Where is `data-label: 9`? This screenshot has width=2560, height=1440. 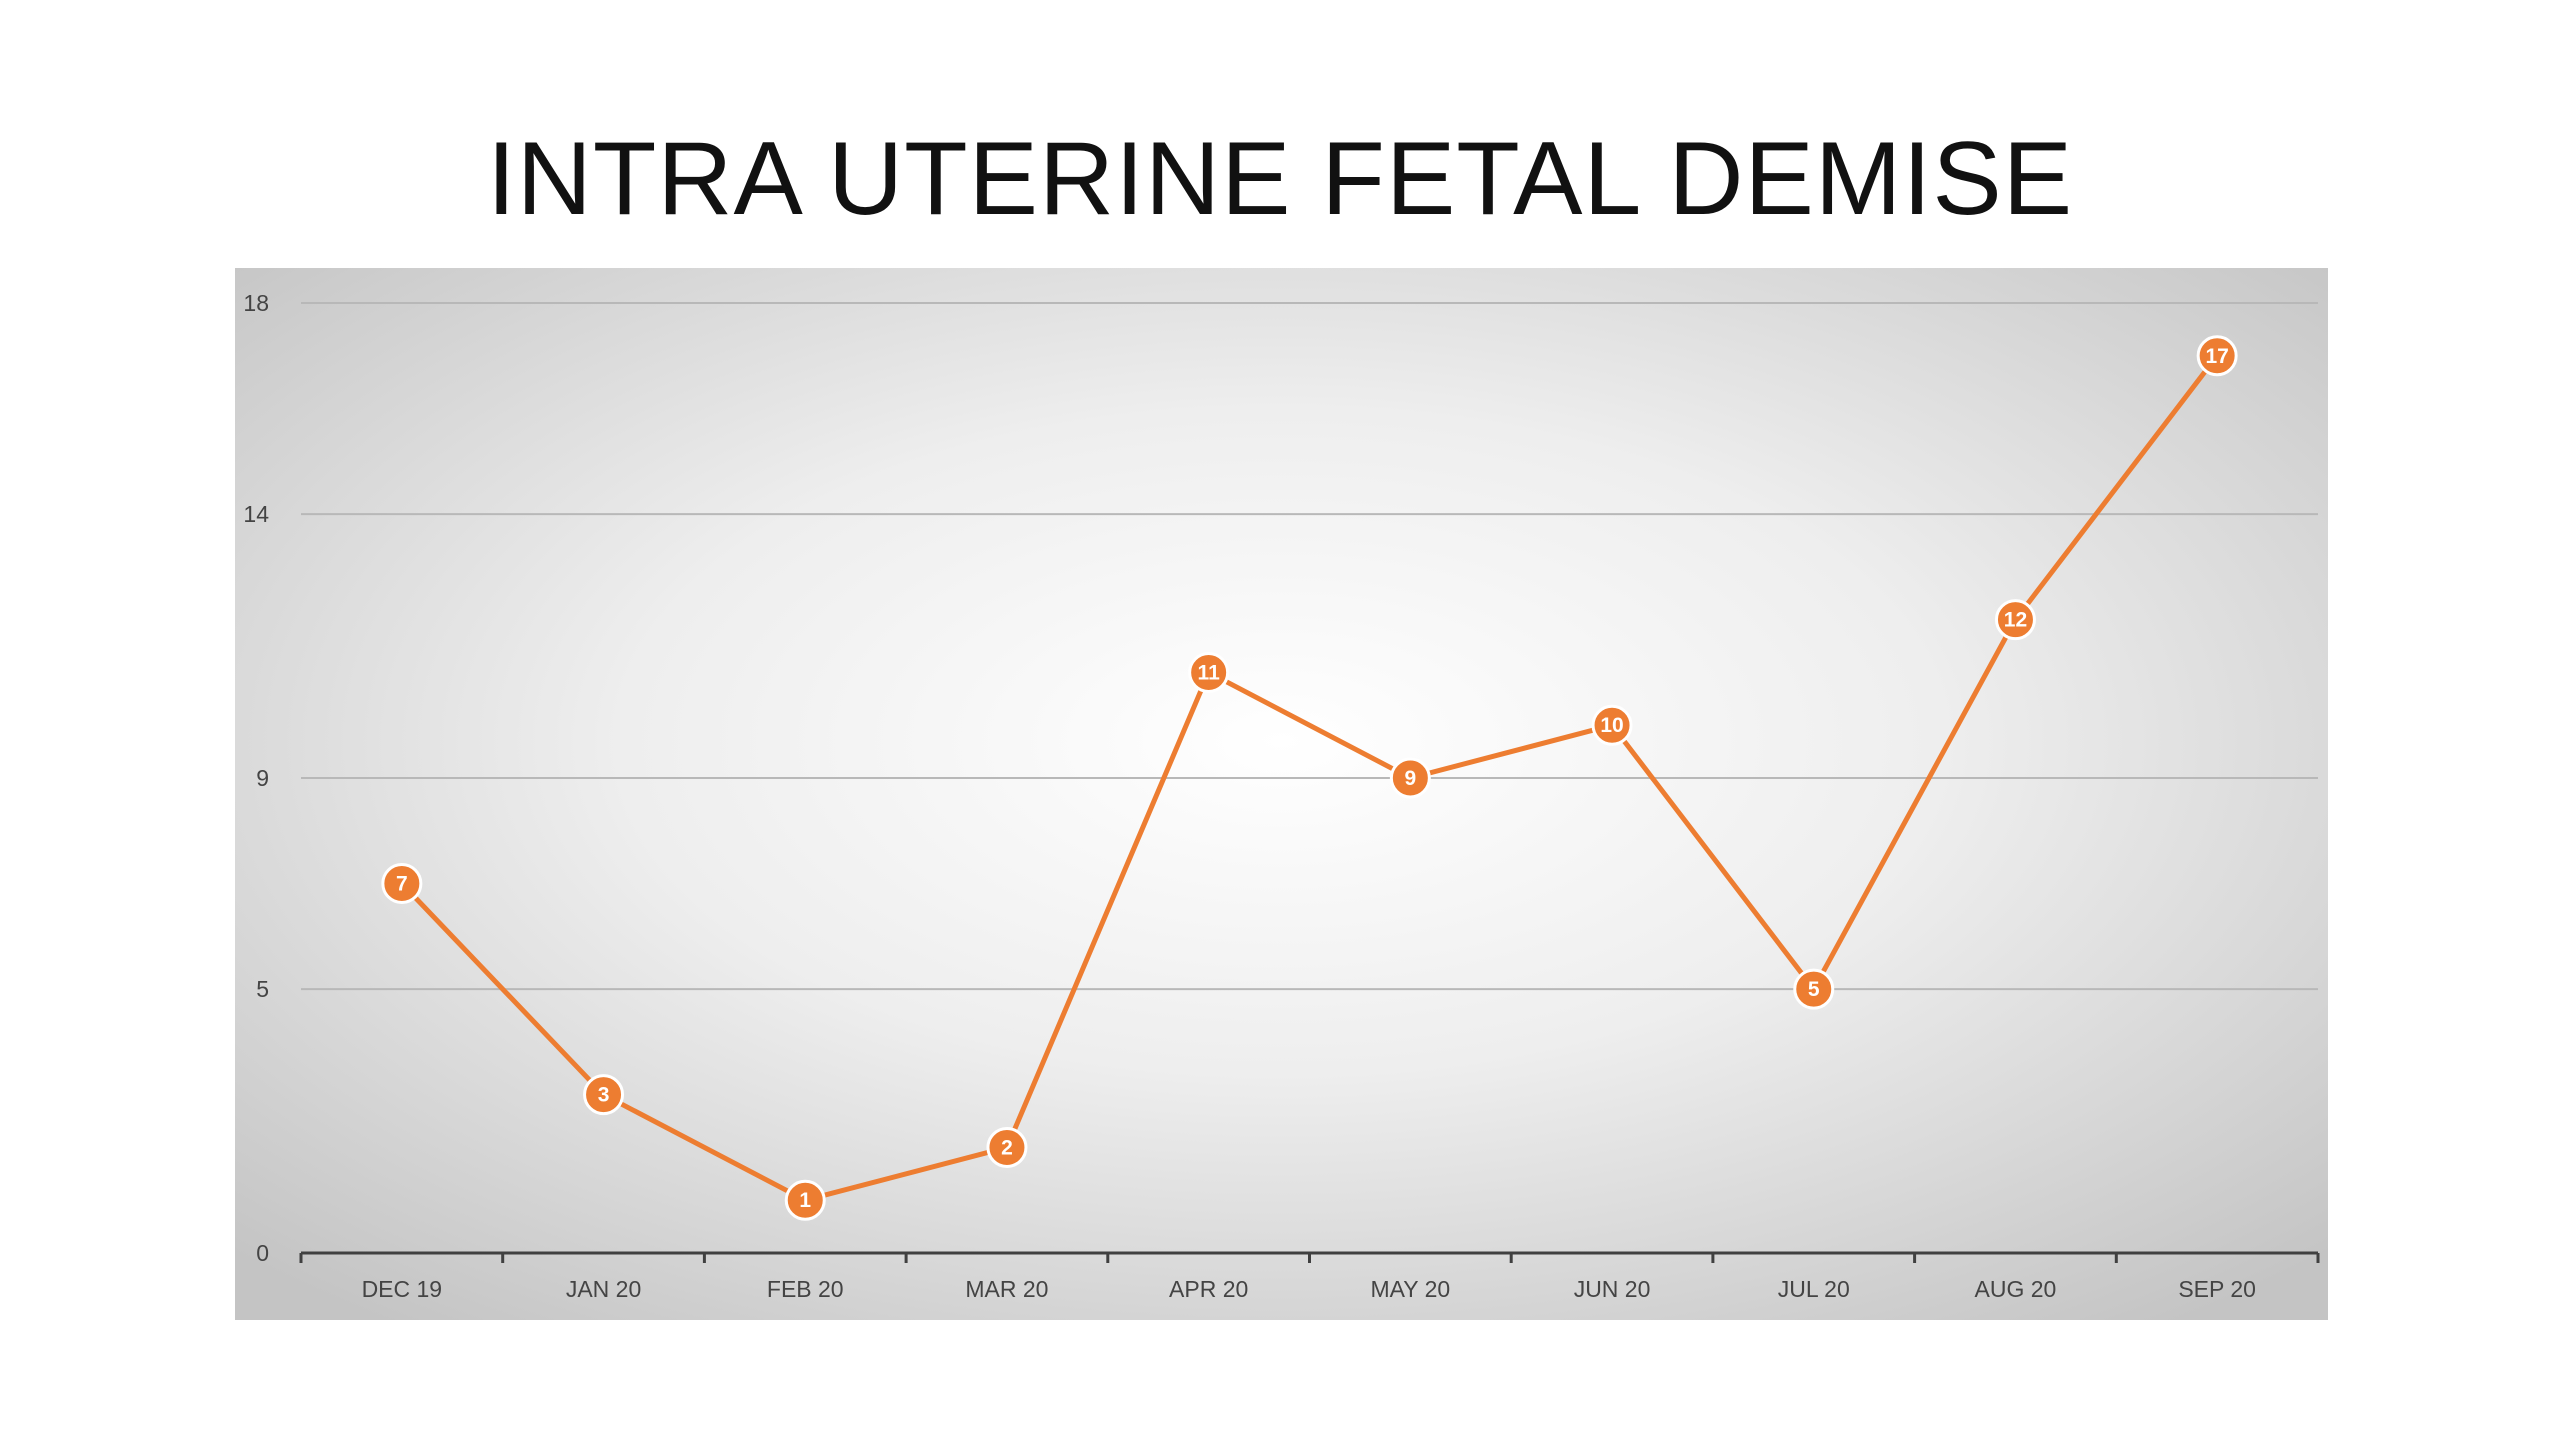
data-label: 9 is located at coordinates (1411, 778).